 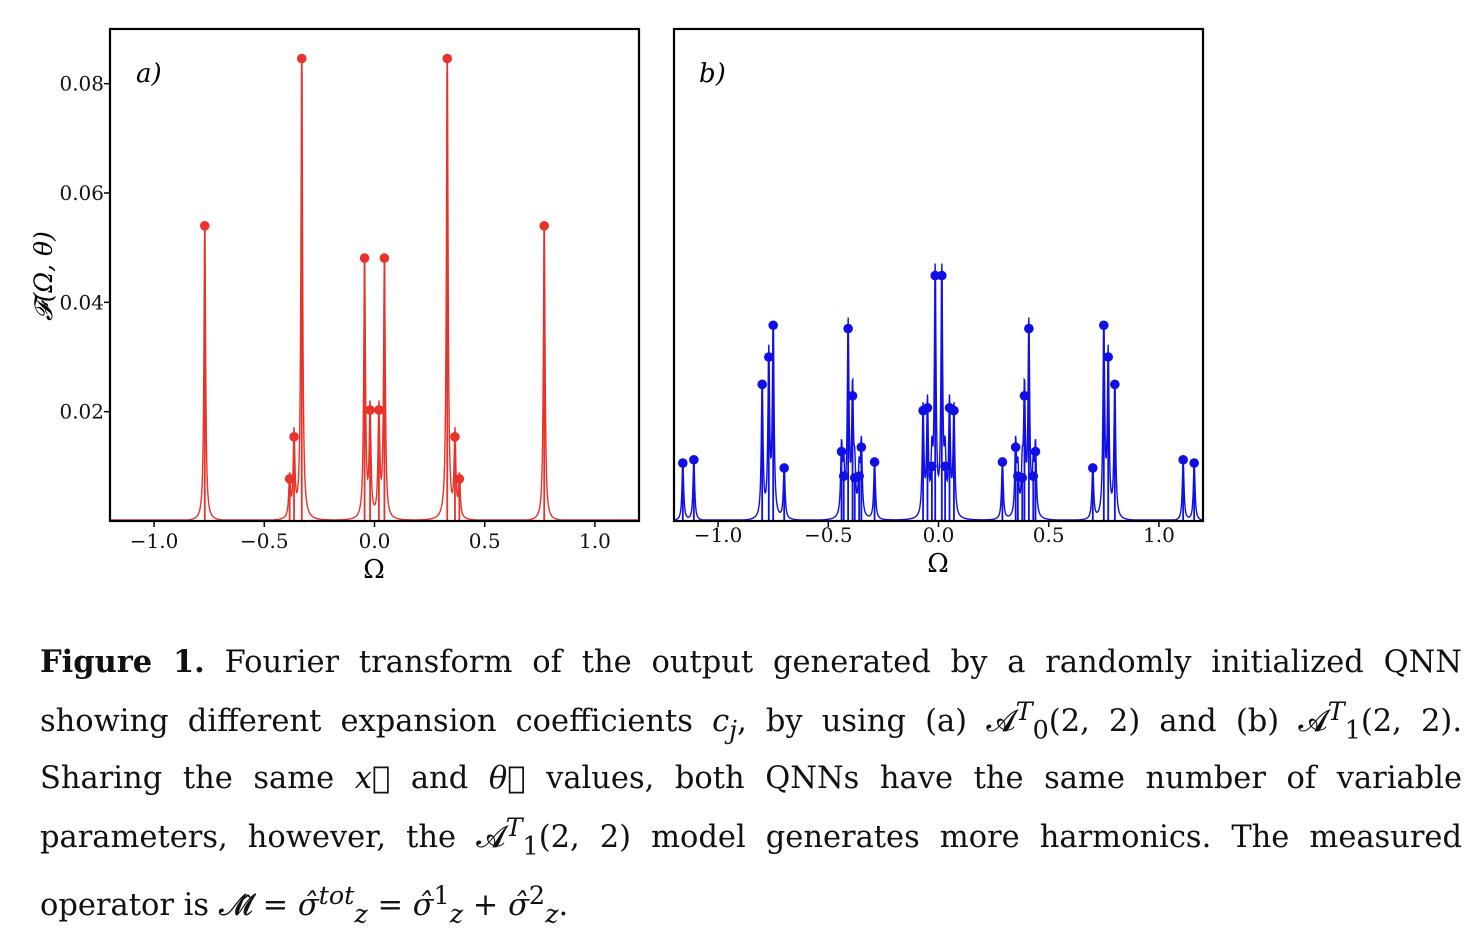 What do you see at coordinates (563, 905) in the screenshot?
I see `caption-end: .` at bounding box center [563, 905].